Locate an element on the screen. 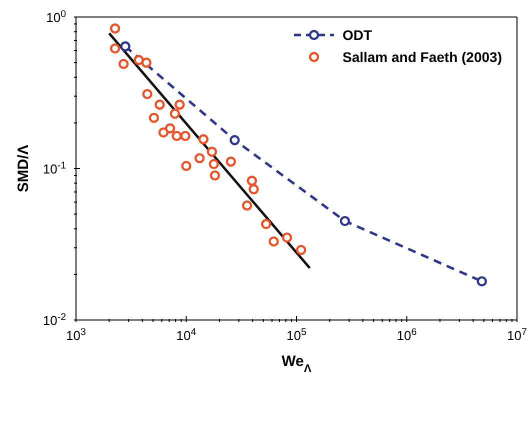 The width and height of the screenshot is (532, 428). x-tick-label: 10$^{7}$ is located at coordinates (517, 334).